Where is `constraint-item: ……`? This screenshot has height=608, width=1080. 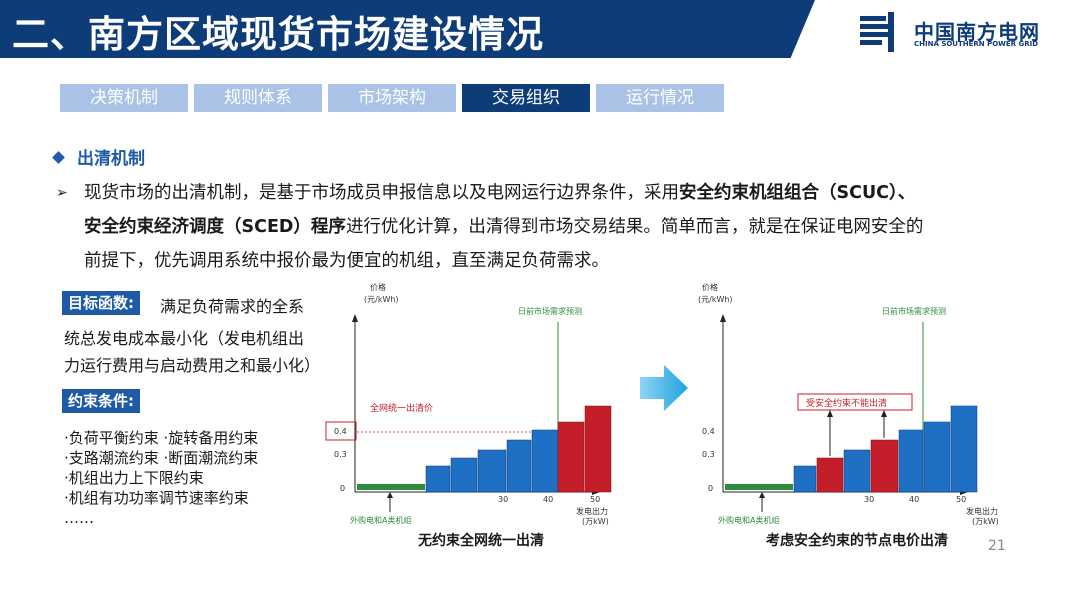
constraint-item: …… is located at coordinates (79, 518).